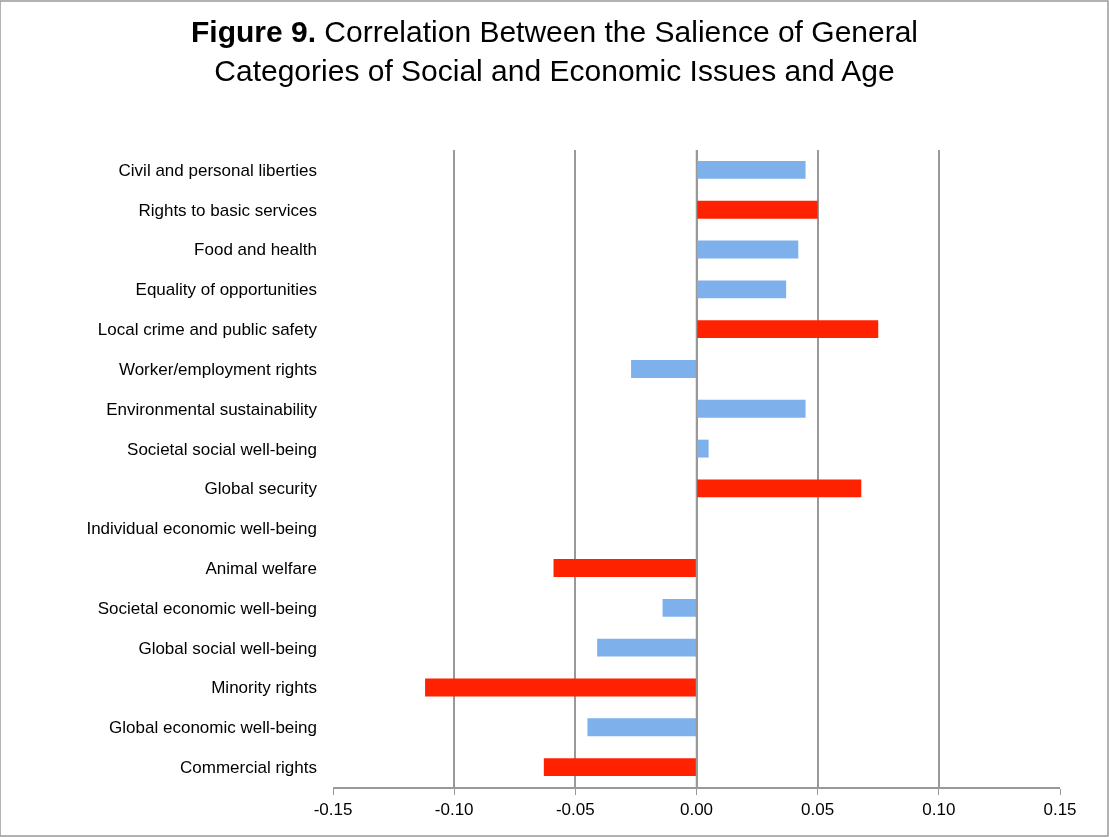 This screenshot has width=1109, height=837. What do you see at coordinates (217, 369) in the screenshot?
I see `y-tick-label: Worker/employment rights` at bounding box center [217, 369].